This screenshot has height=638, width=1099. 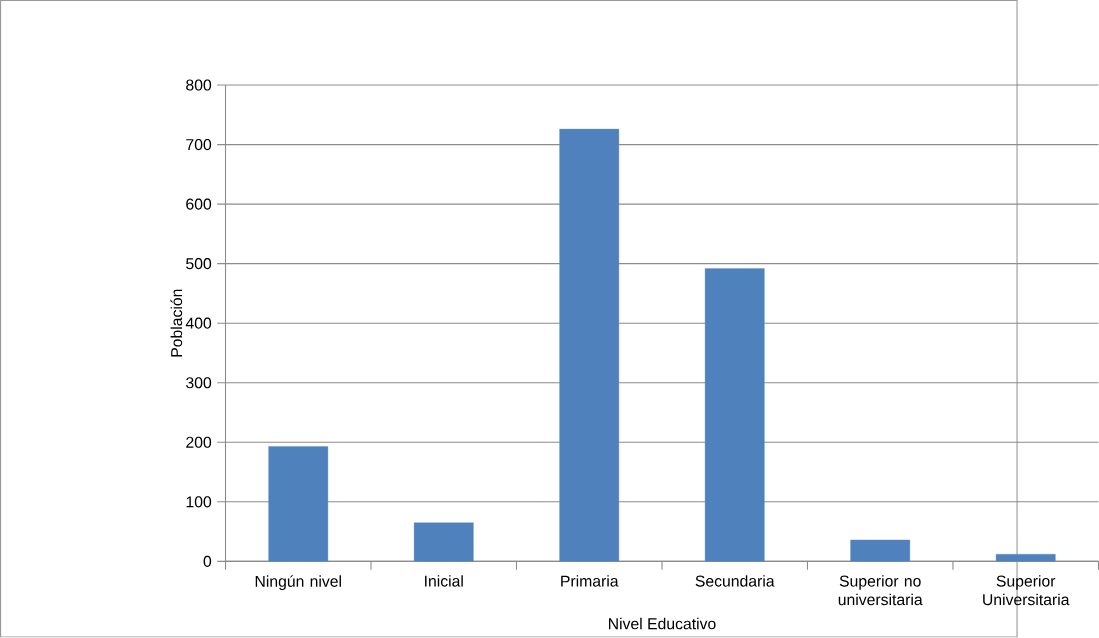 What do you see at coordinates (199, 383) in the screenshot?
I see `y-tick-label: 300` at bounding box center [199, 383].